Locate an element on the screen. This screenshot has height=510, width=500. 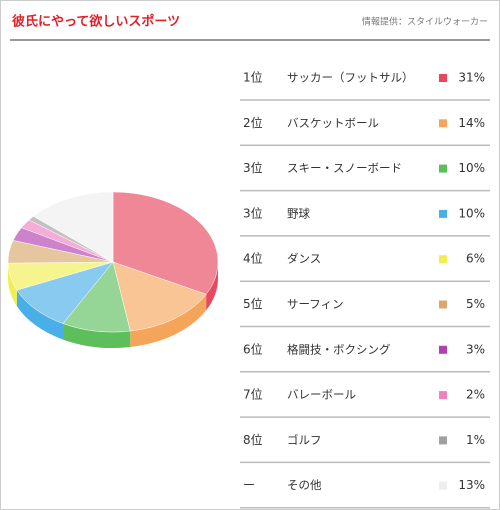
value-label: 13% is located at coordinates (471, 485).